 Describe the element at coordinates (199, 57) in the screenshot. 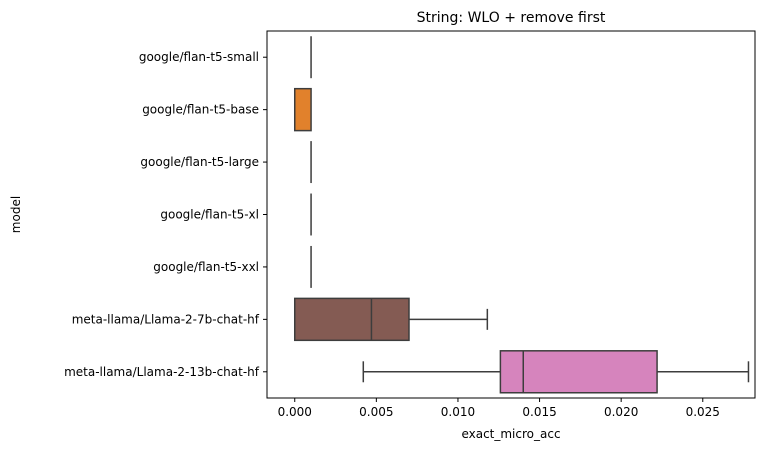

I see `y-tick-label: google/flan-t5-small` at that location.